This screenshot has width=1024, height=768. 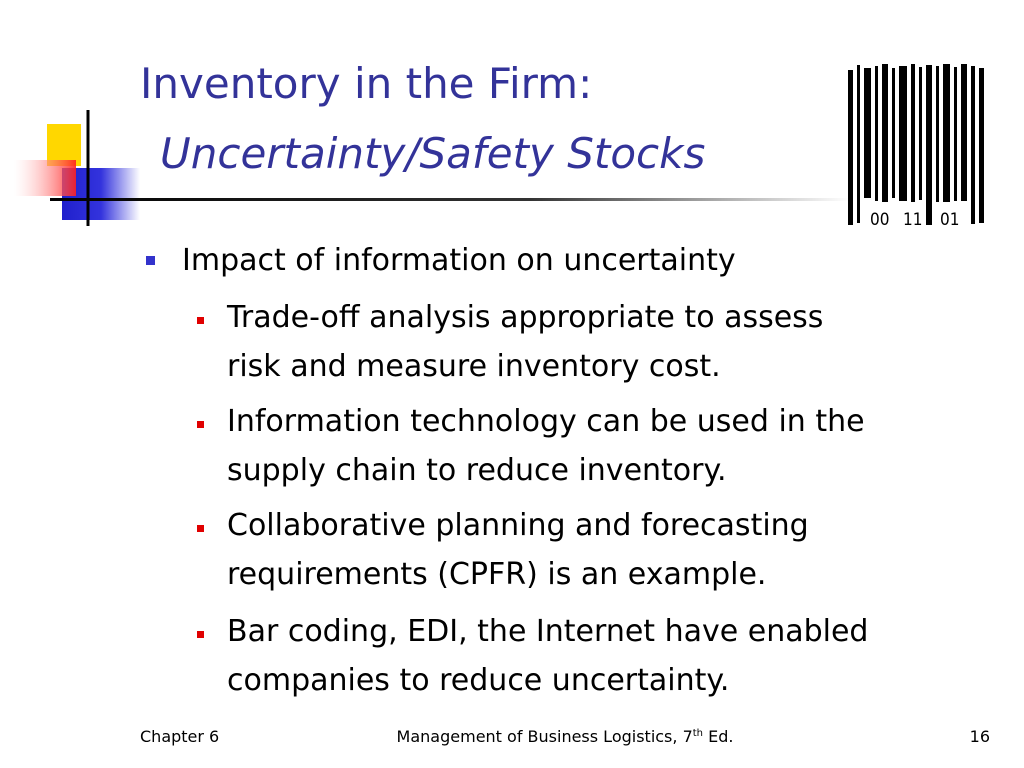 What do you see at coordinates (496, 574) in the screenshot?
I see `sub-bullet-text: requirements (CPFR) is an example.` at bounding box center [496, 574].